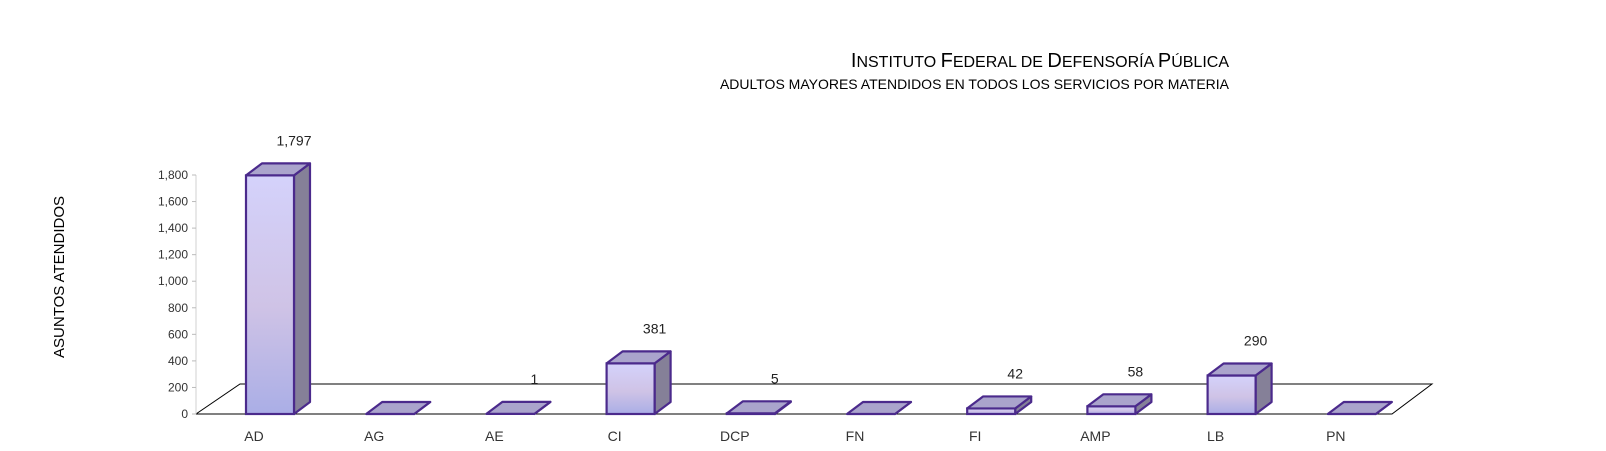  I want to click on title-rest: EFENSORÍA, so click(1110, 61).